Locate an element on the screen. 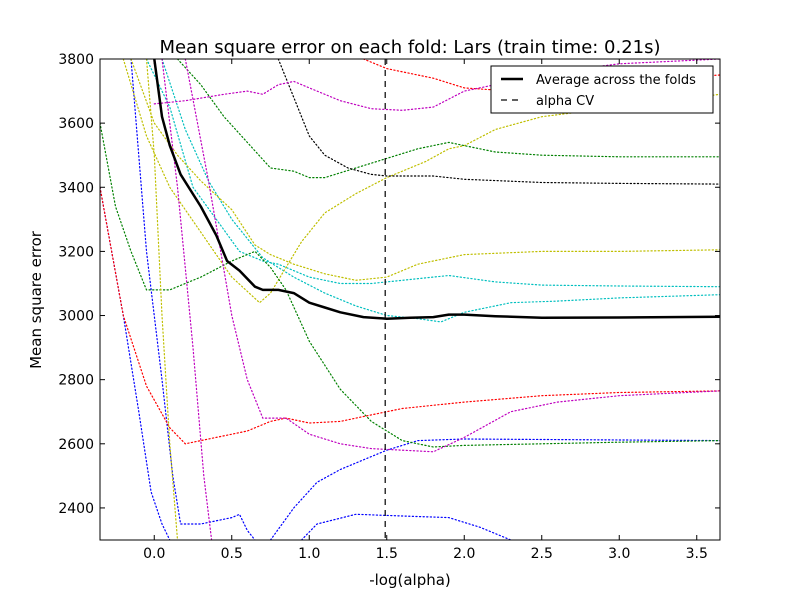 This screenshot has height=600, width=800. y-axis-label: Mean square error is located at coordinates (36, 299).